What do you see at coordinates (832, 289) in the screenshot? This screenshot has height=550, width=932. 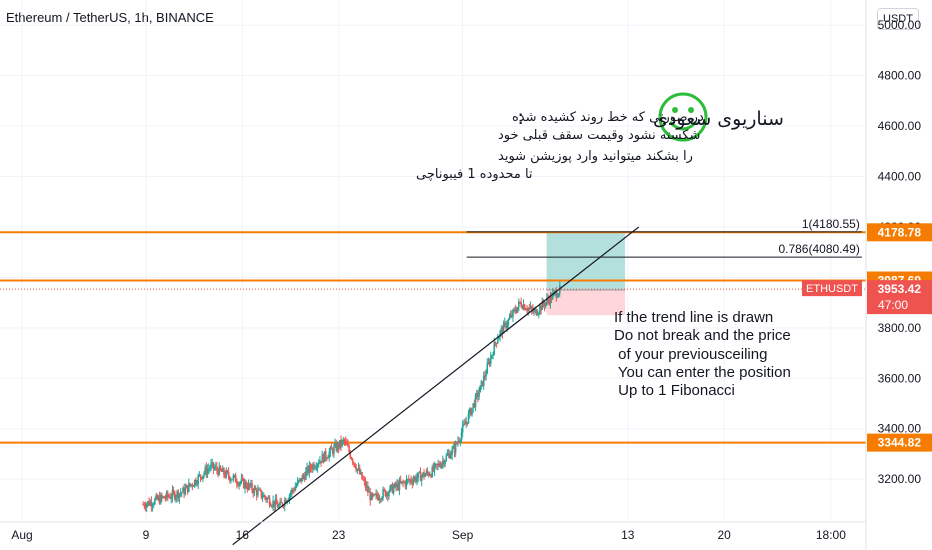 I see `symbol-tag-text: ETHUSDT` at bounding box center [832, 289].